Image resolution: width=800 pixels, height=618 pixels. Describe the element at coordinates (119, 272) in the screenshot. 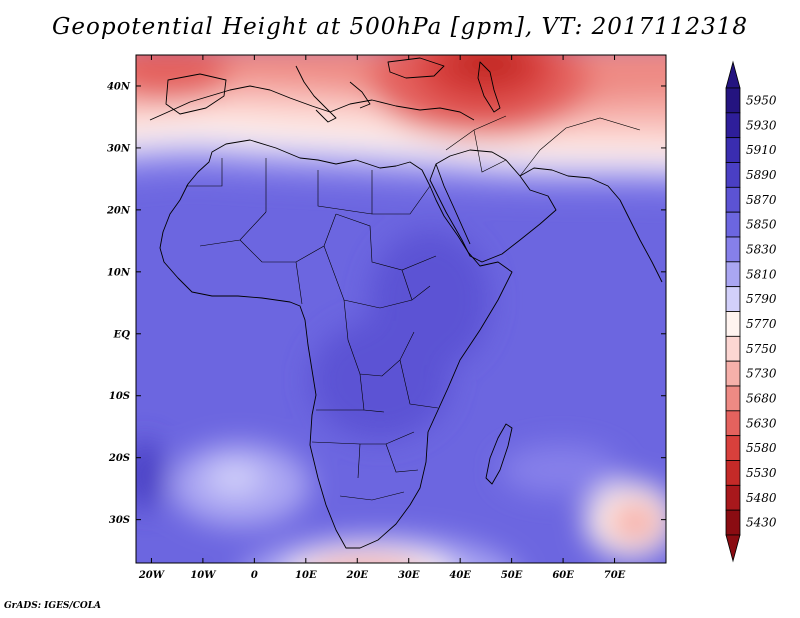

I see `lat-label: 10N` at that location.